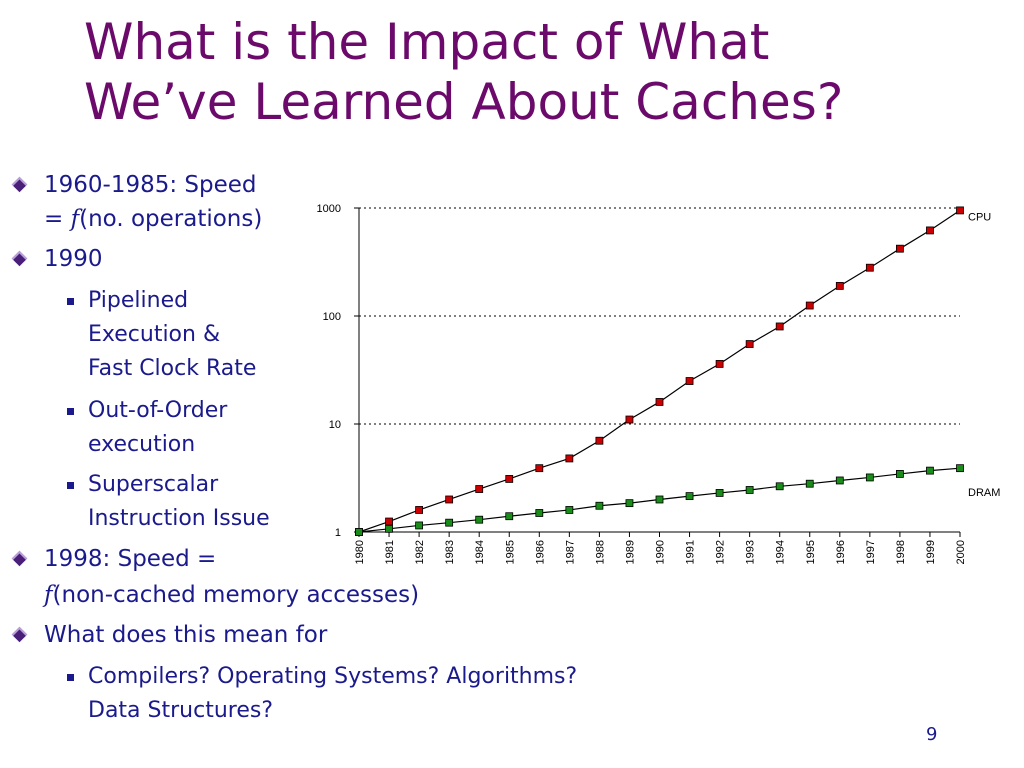 The height and width of the screenshot is (768, 1024). What do you see at coordinates (335, 425) in the screenshot?
I see `y-tick-label: 10` at bounding box center [335, 425].